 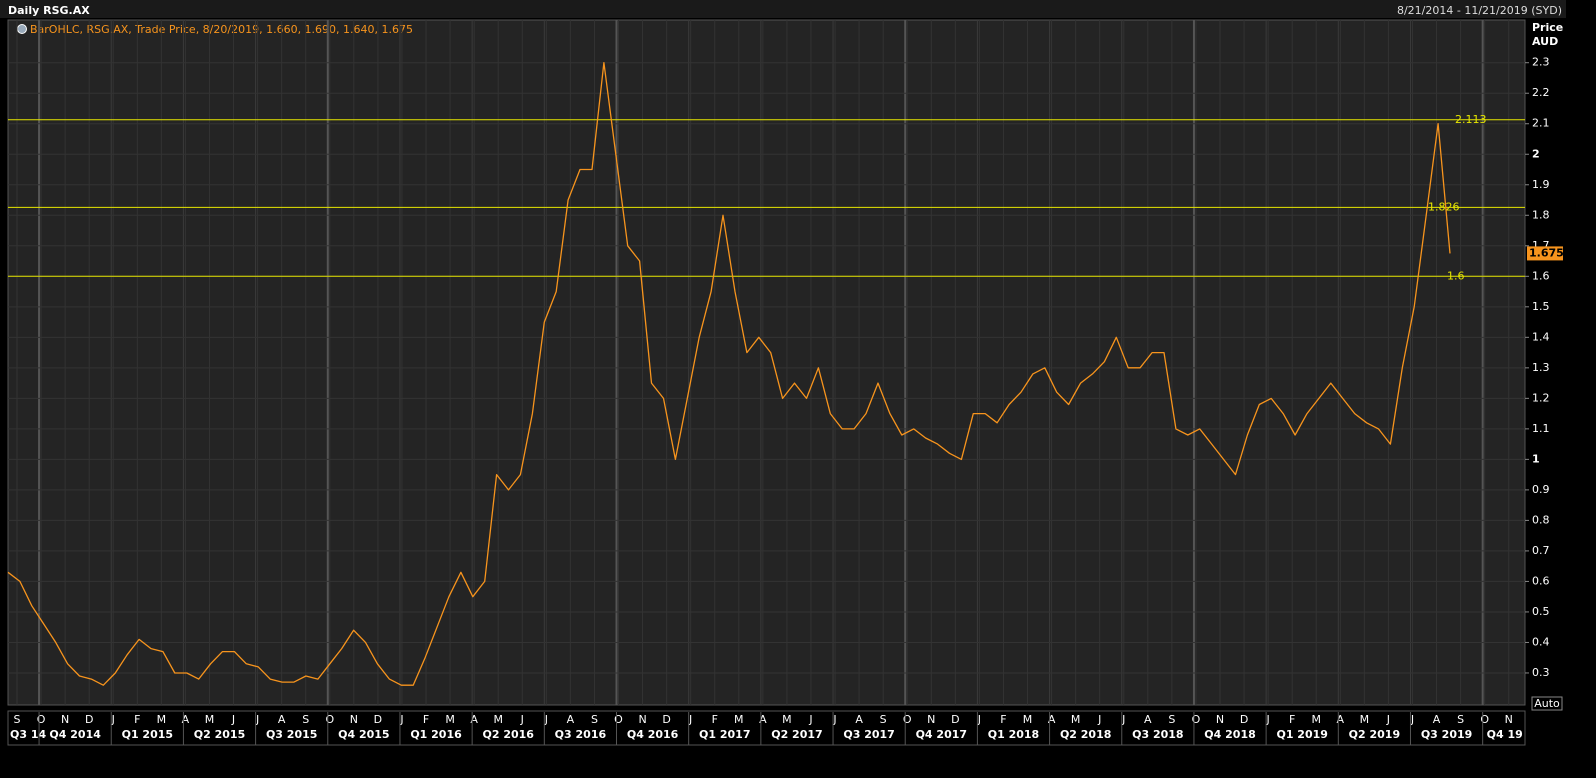 What do you see at coordinates (1541, 550) in the screenshot?
I see `y-tick-label: 0.7` at bounding box center [1541, 550].